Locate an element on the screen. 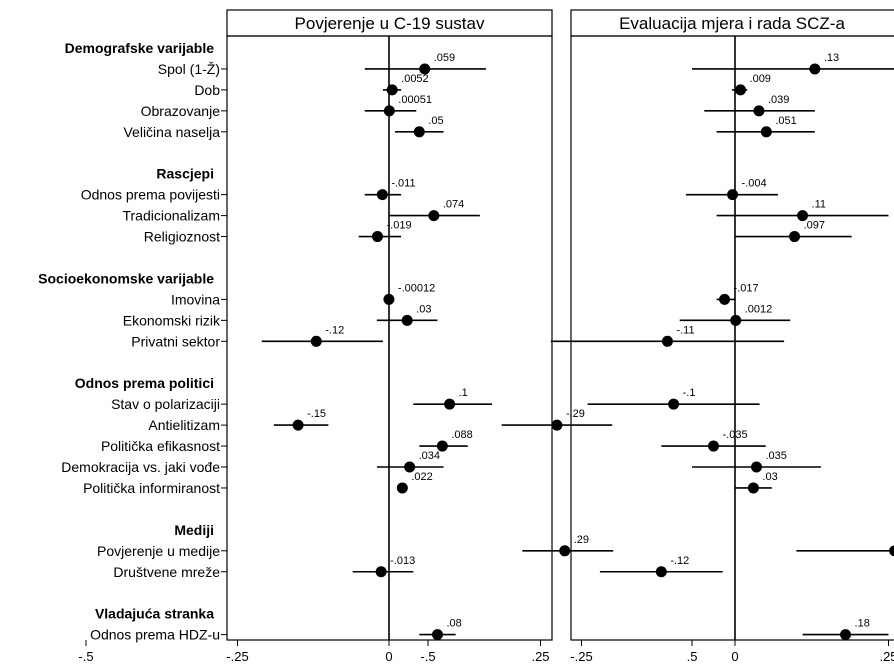 This screenshot has width=894, height=667. coefficient-value-label: -.004 is located at coordinates (754, 184).